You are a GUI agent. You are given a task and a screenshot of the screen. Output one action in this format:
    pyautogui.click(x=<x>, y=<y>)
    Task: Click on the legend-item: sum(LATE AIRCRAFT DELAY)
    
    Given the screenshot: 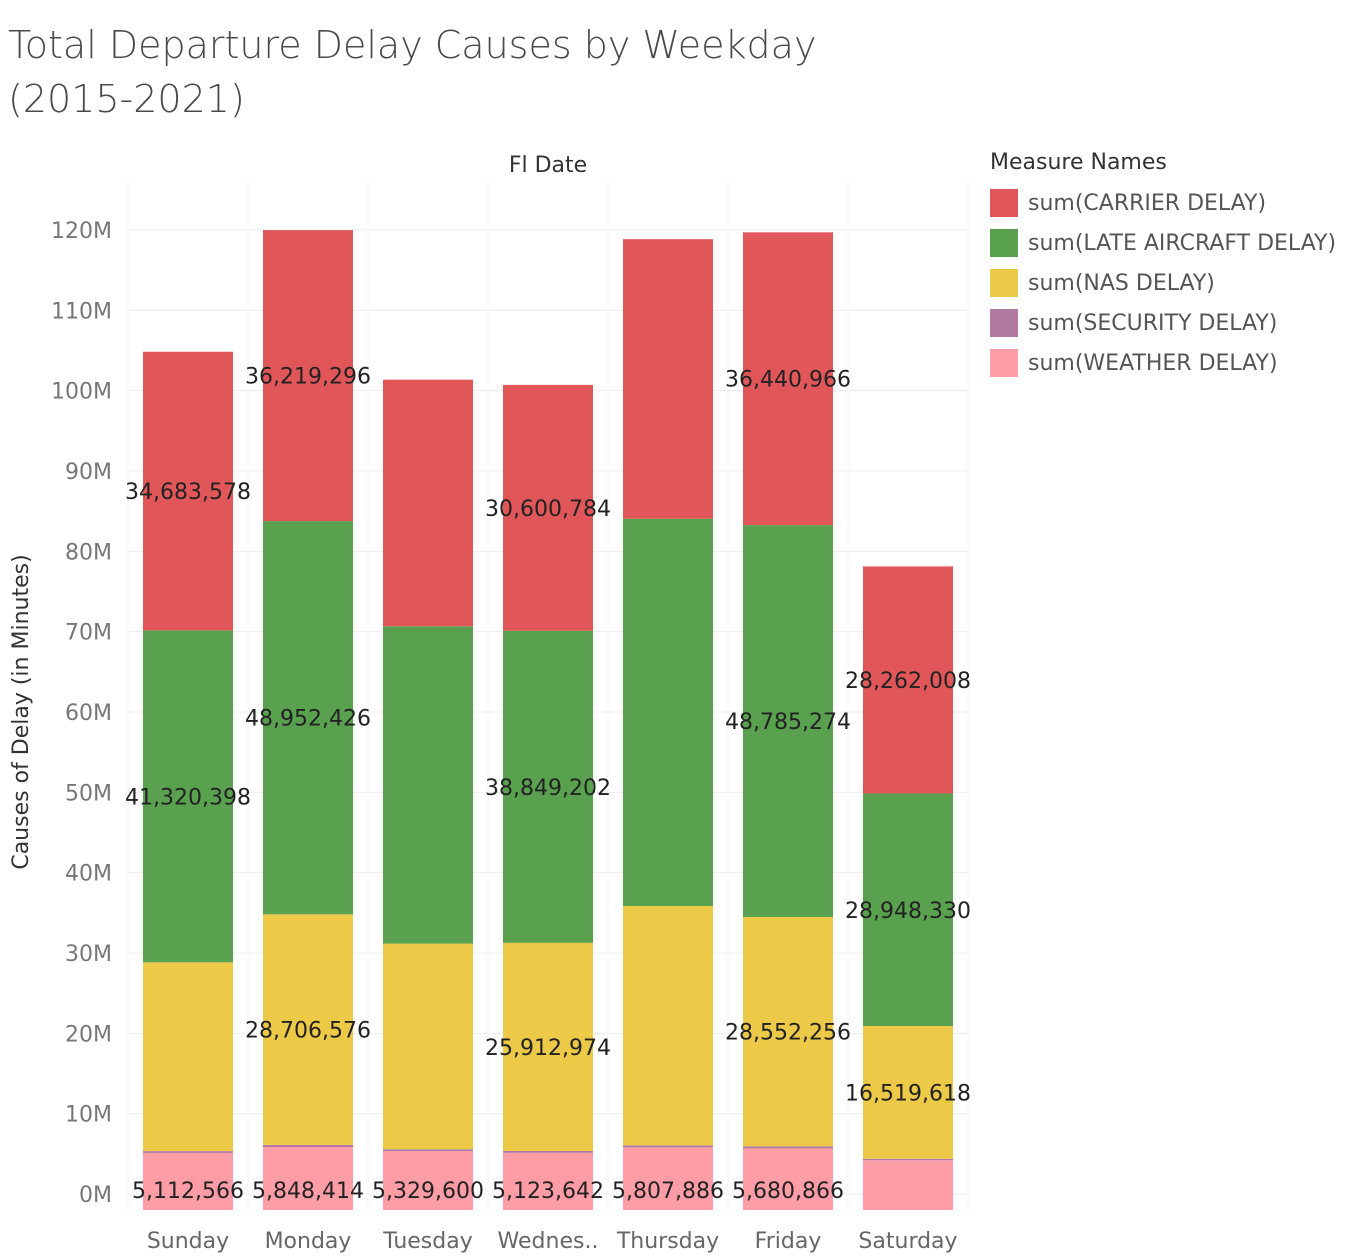 What is the action you would take?
    pyautogui.click(x=1163, y=243)
    